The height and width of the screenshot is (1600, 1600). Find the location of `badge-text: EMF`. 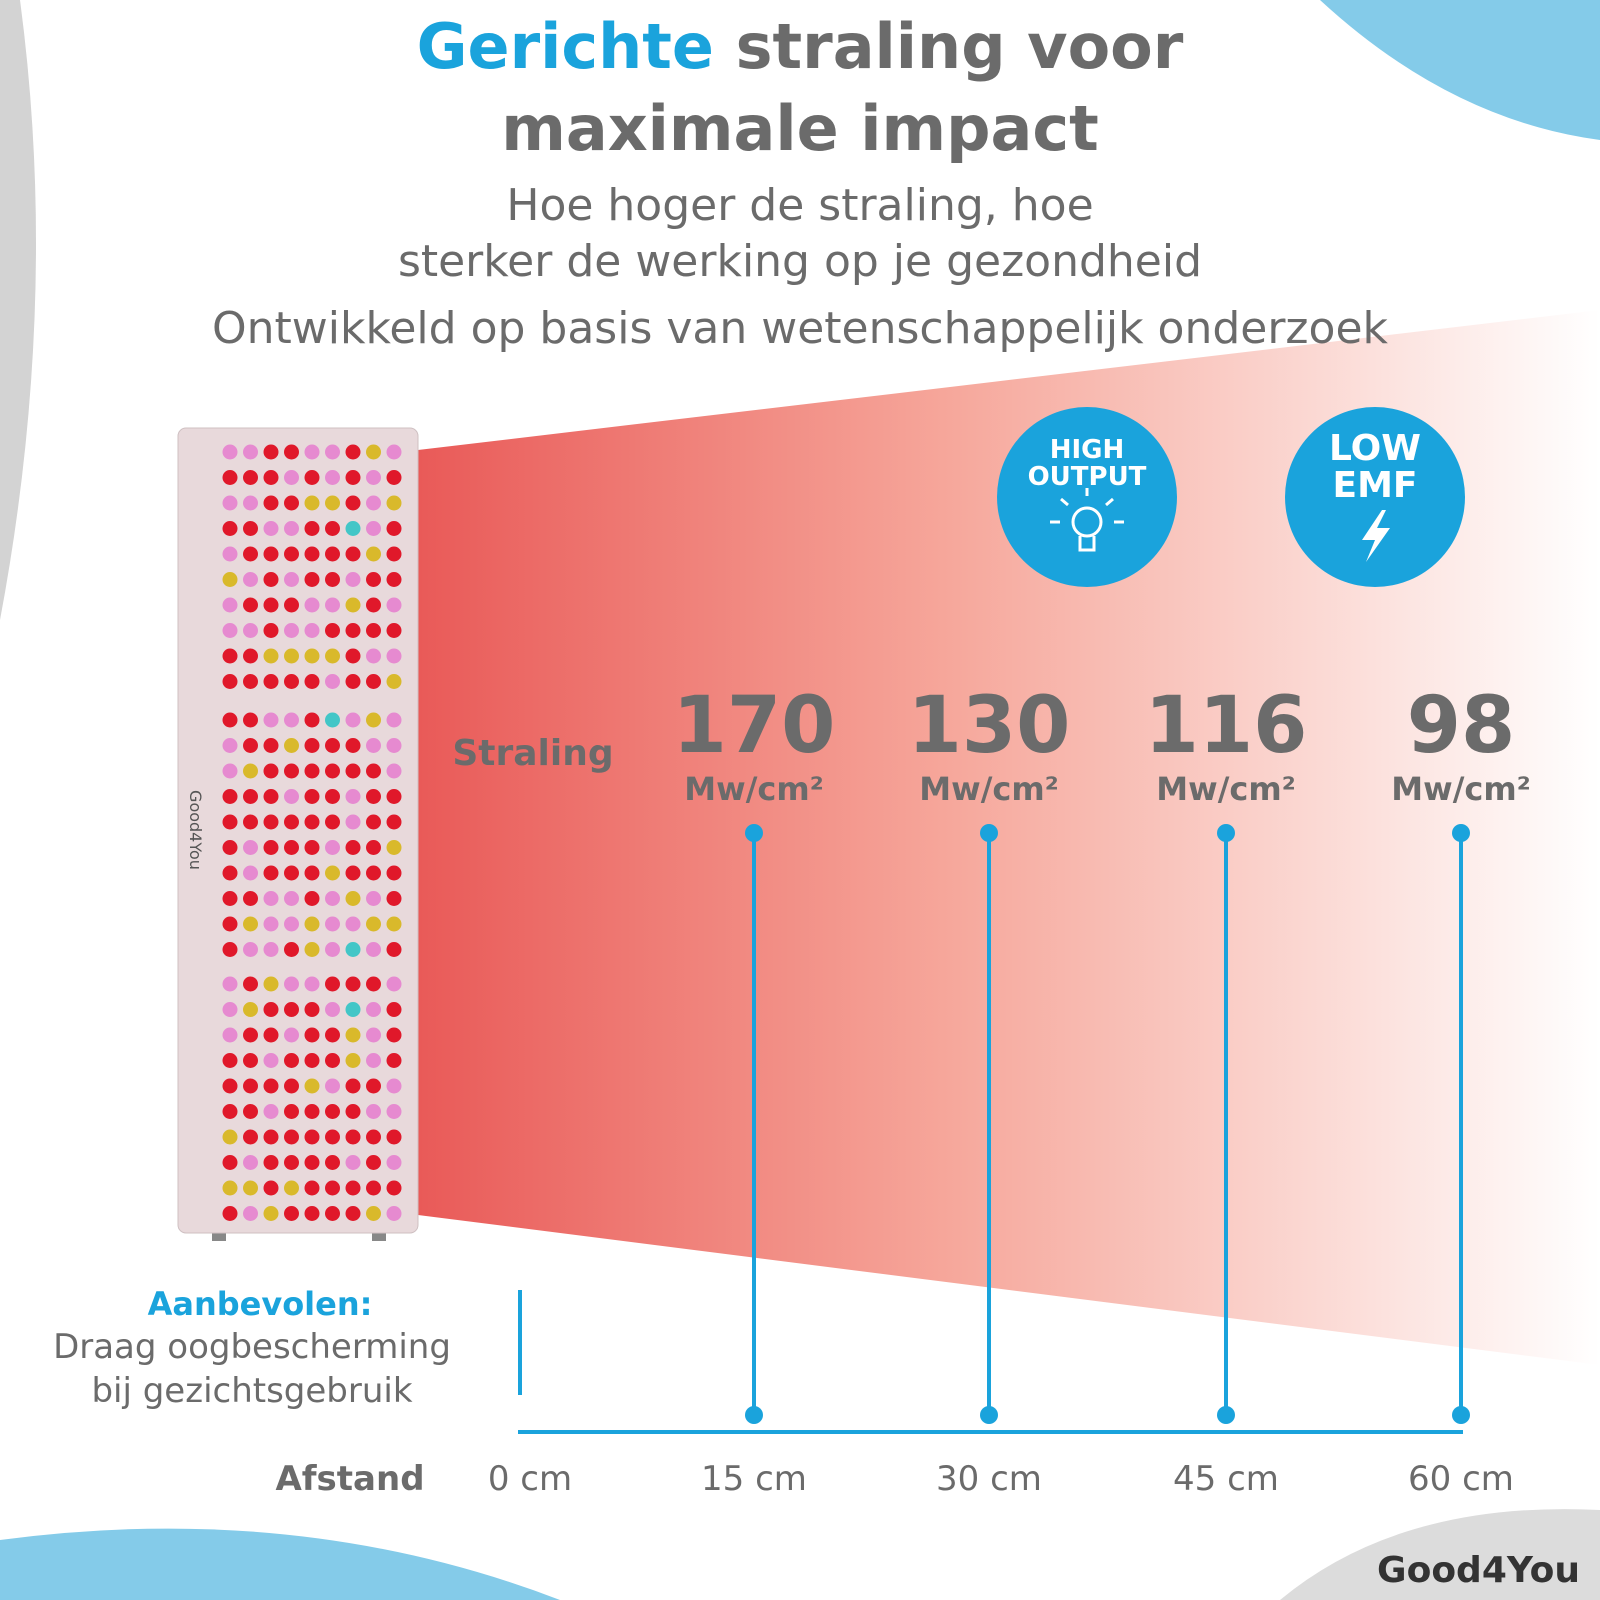

badge-text: EMF is located at coordinates (1374, 485).